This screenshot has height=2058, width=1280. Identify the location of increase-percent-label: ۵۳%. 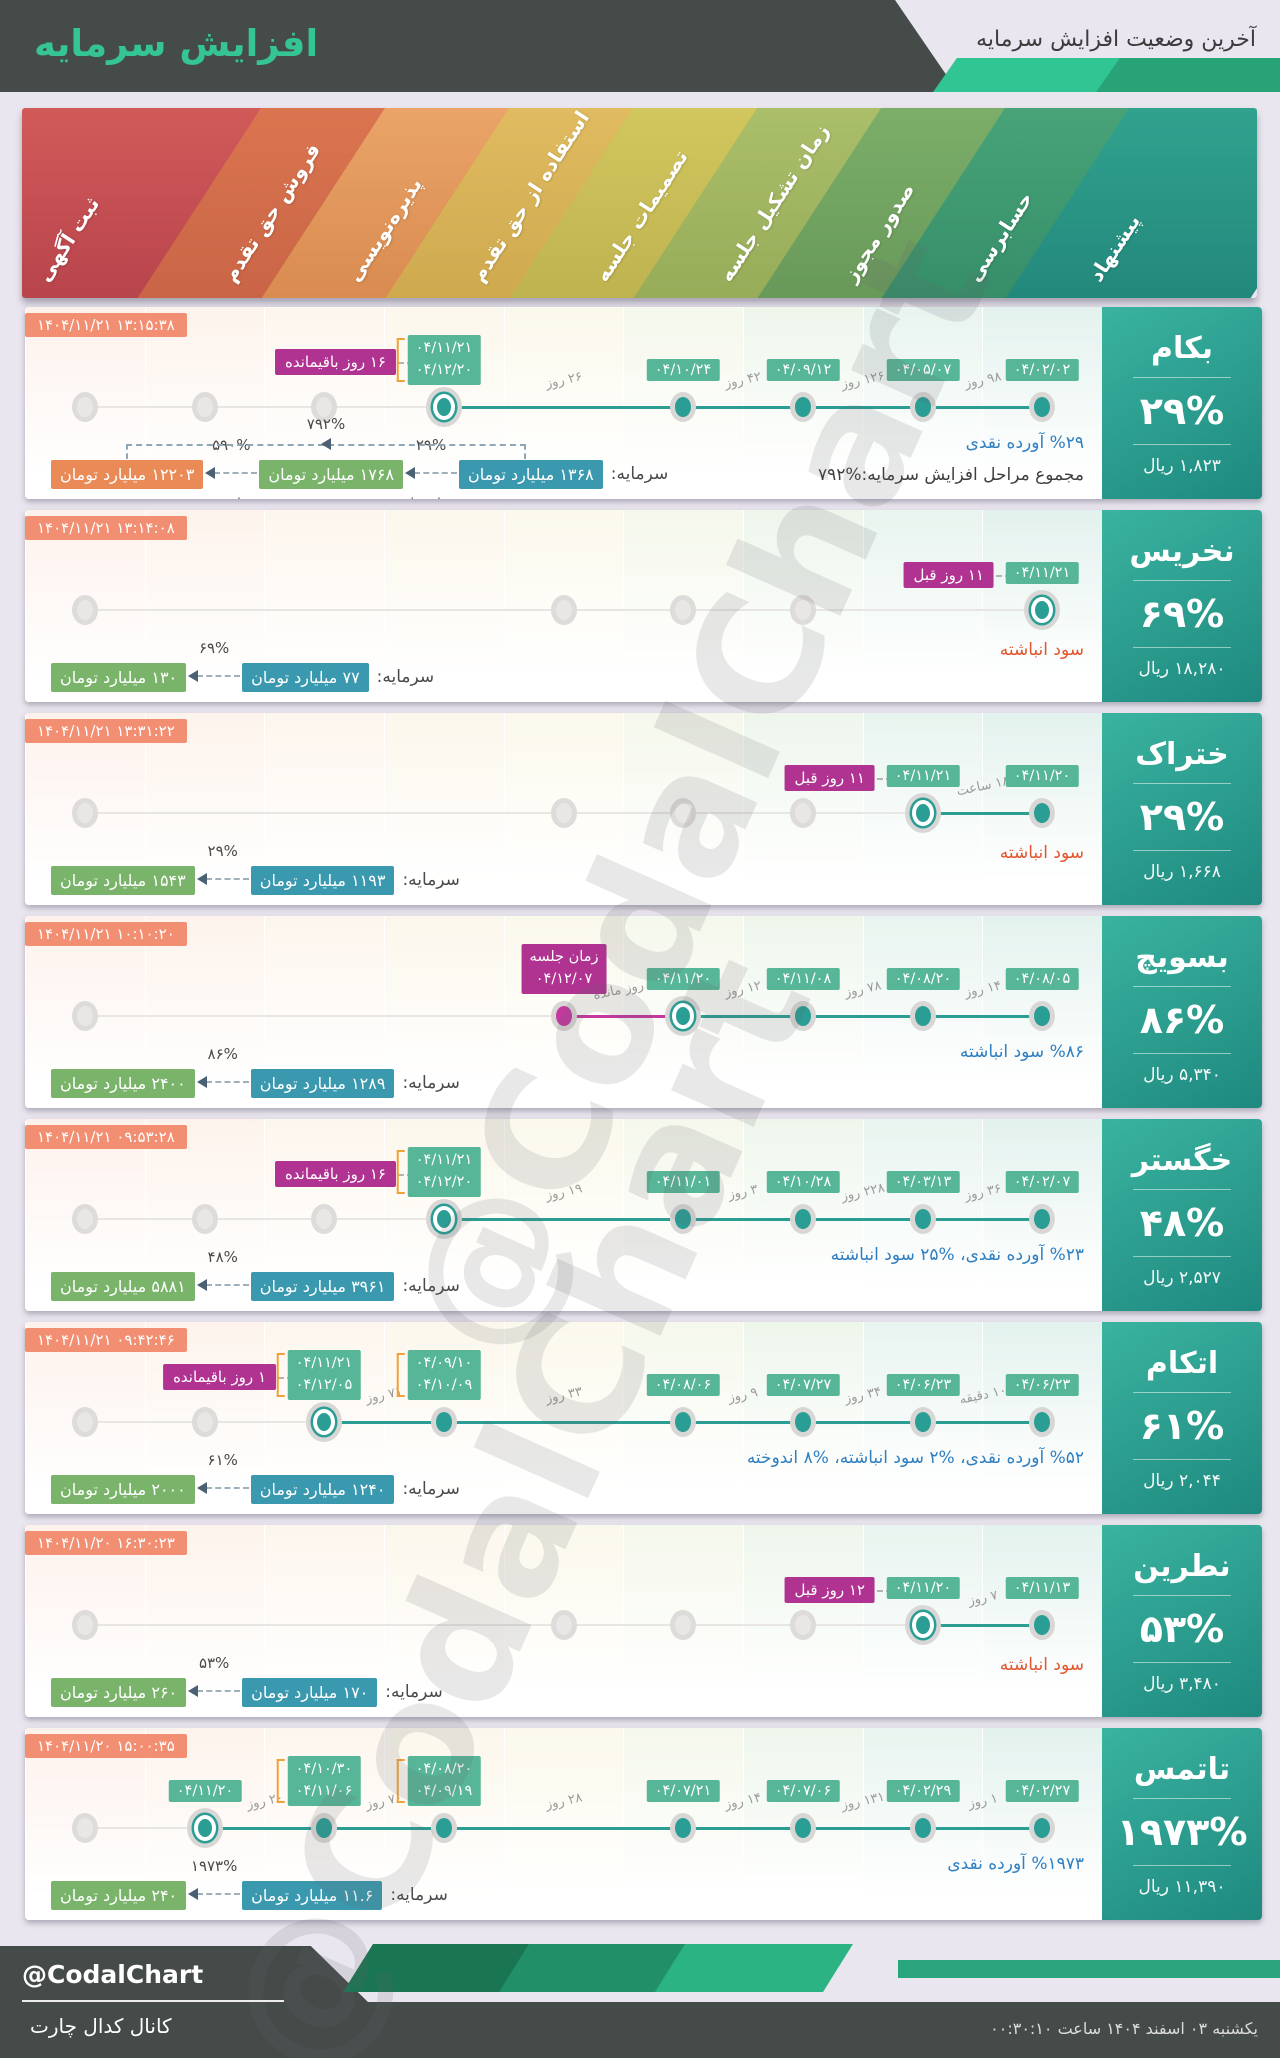
(214, 1663).